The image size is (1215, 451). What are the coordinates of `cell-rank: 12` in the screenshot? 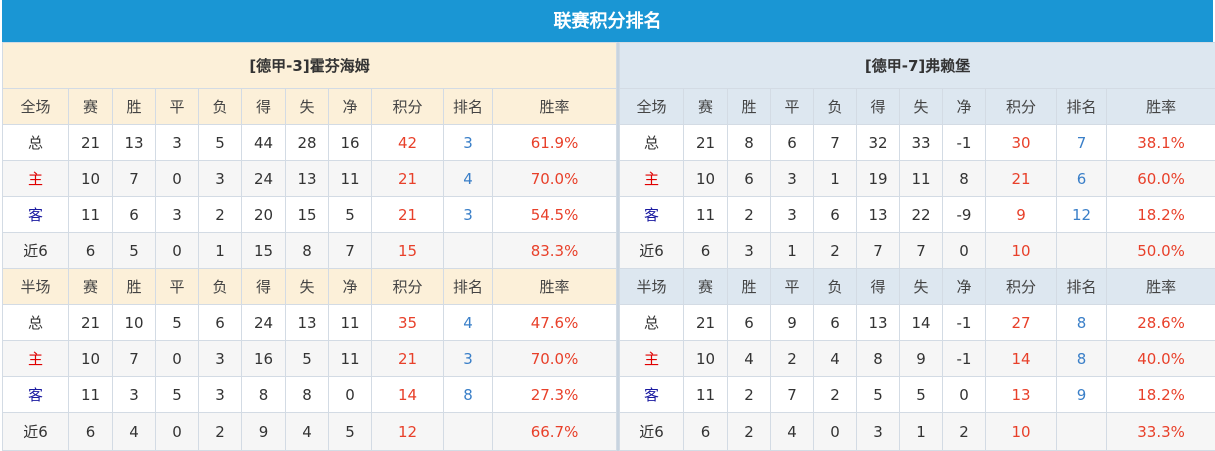 It's located at (1082, 215).